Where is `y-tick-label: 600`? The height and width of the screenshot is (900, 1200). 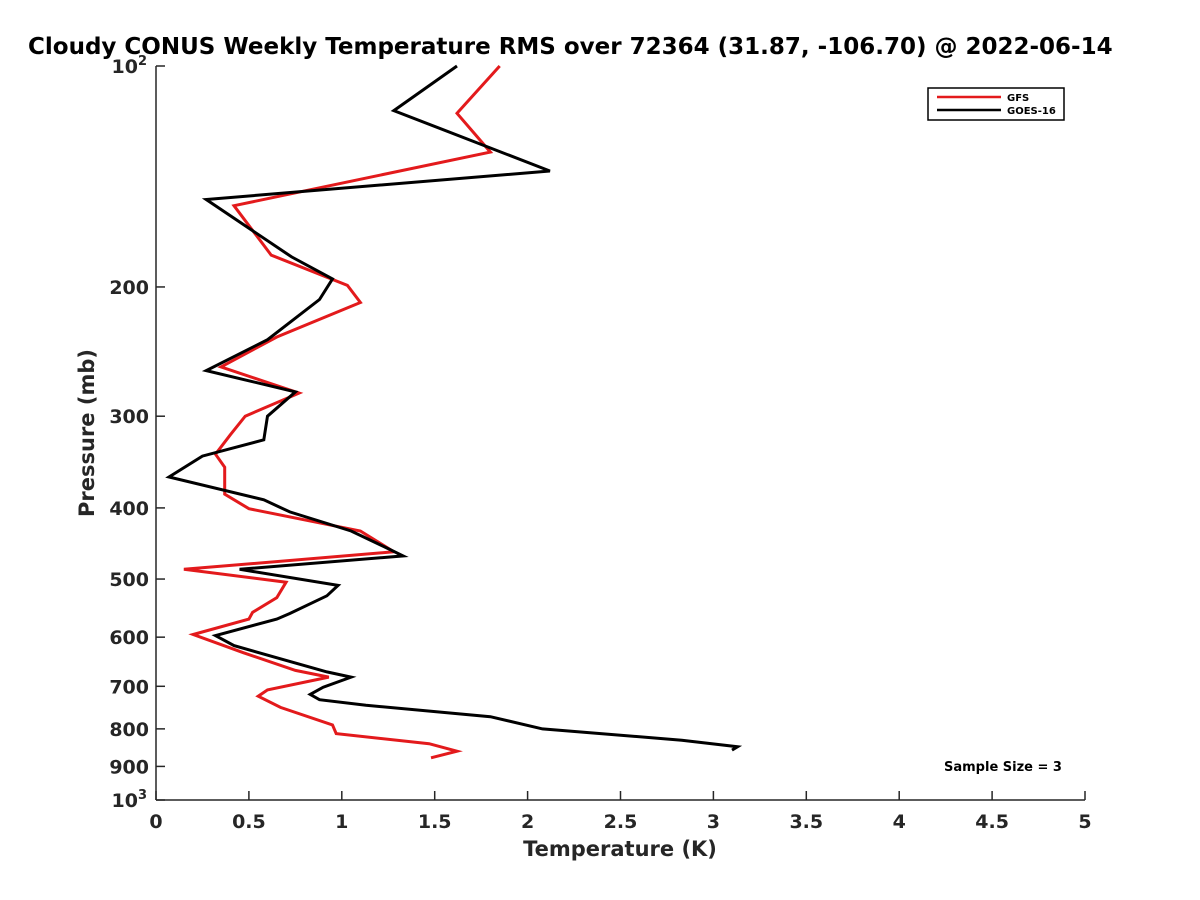
y-tick-label: 600 is located at coordinates (129, 638).